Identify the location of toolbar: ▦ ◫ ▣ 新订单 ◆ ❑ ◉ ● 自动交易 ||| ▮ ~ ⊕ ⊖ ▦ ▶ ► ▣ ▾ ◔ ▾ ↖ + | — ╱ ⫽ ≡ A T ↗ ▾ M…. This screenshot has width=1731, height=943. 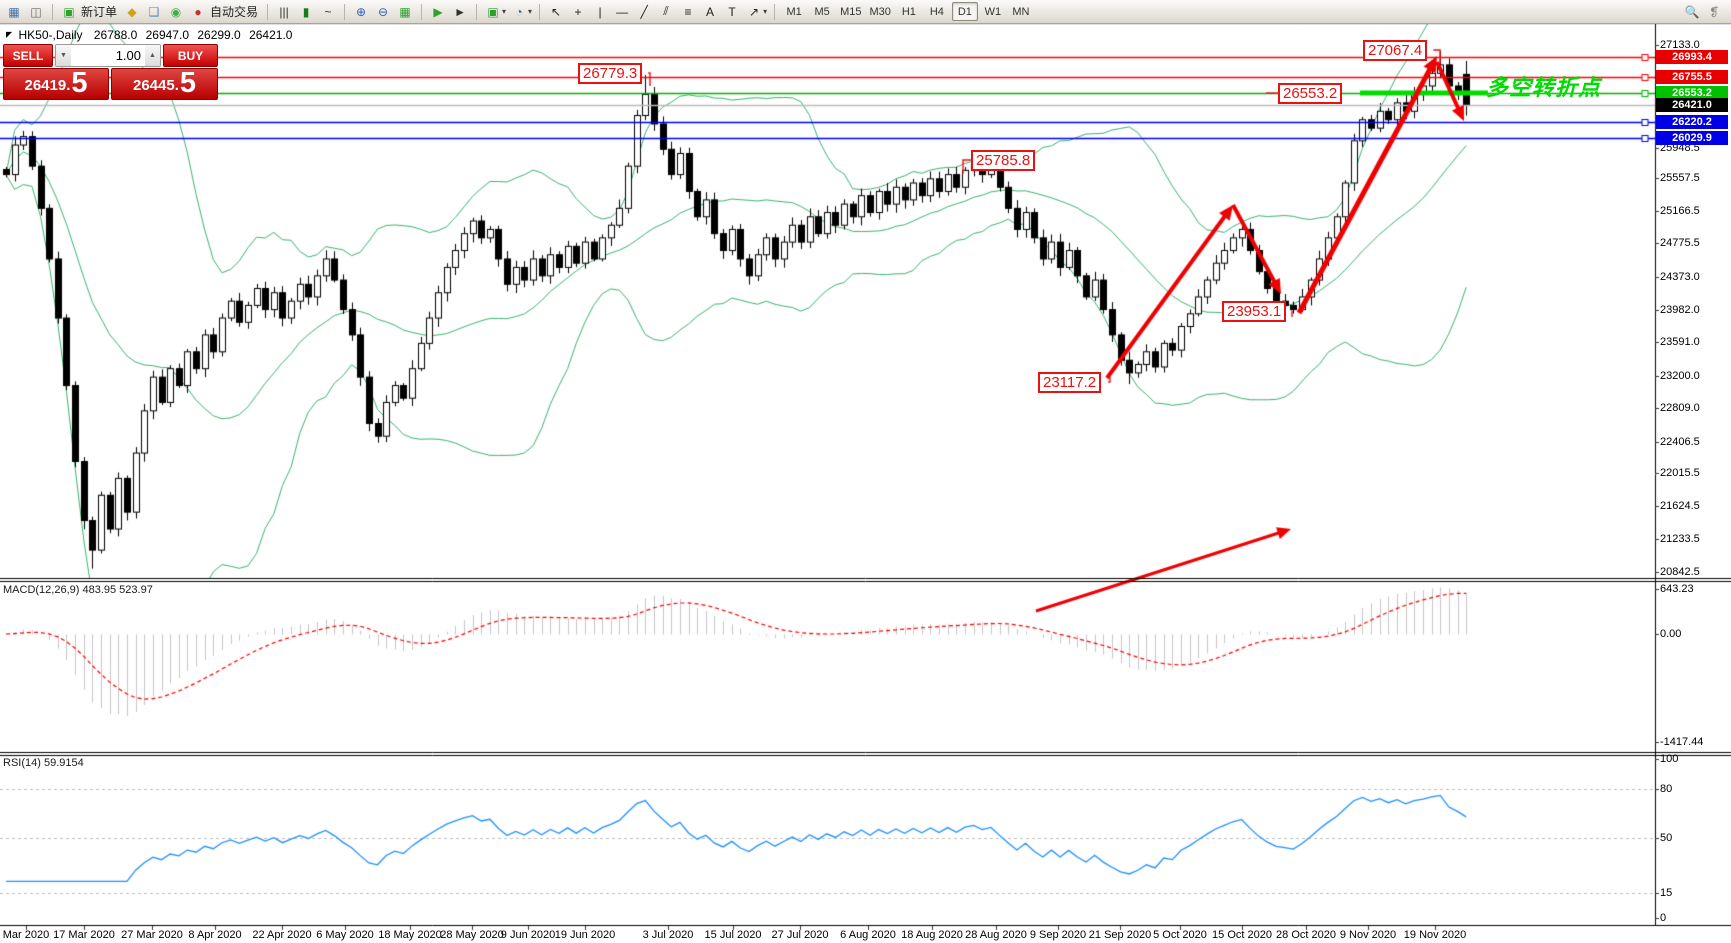
(865, 12).